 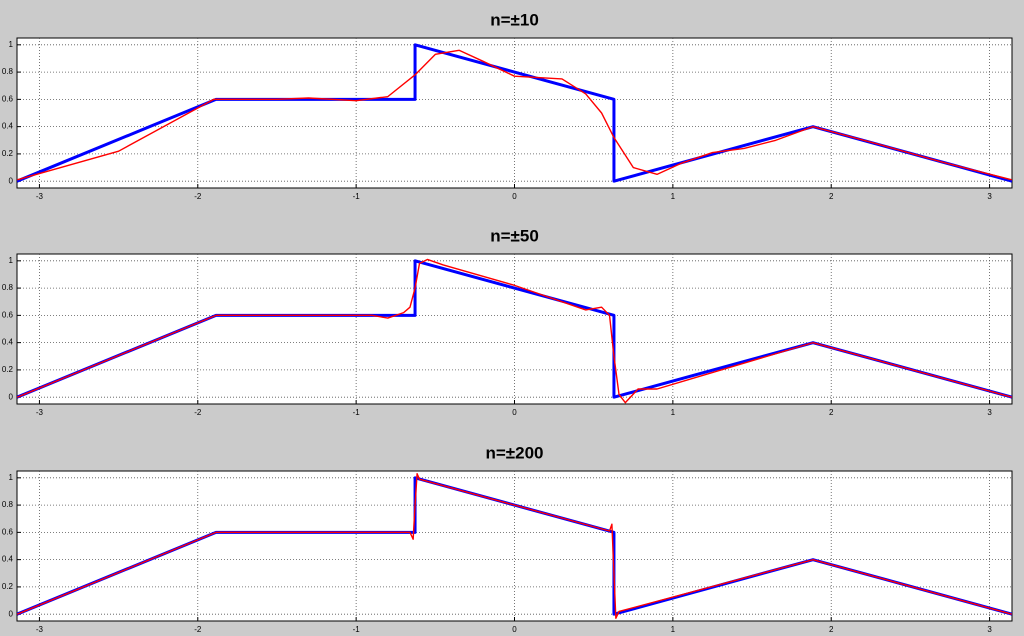 I want to click on chart-title: n=±10, so click(x=514, y=19).